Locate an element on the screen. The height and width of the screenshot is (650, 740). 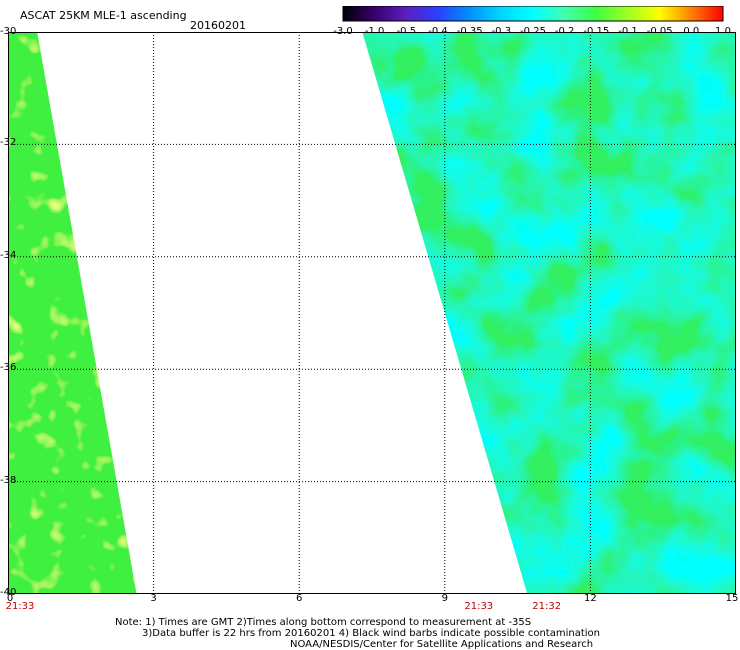
longitude-label: 3 is located at coordinates (153, 598).